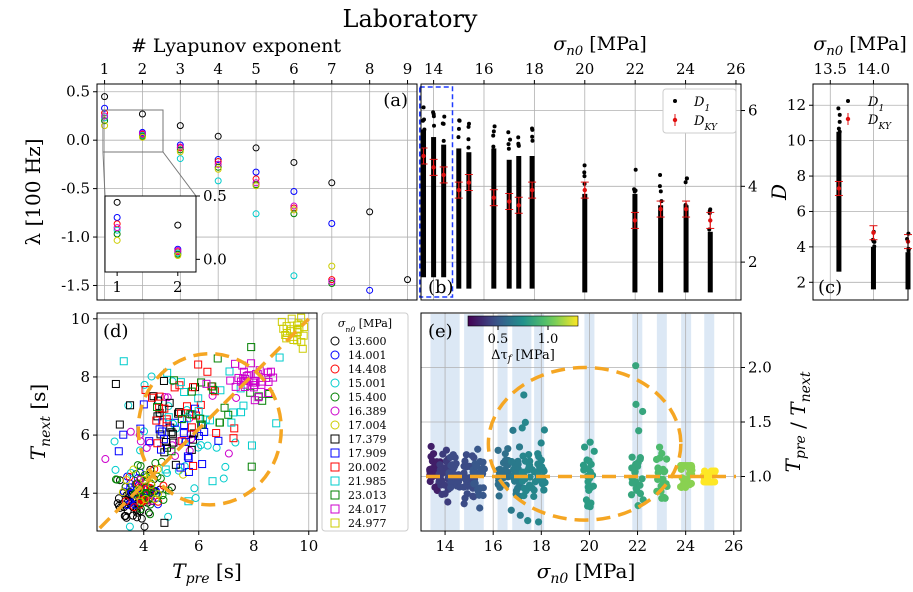 The height and width of the screenshot is (592, 913). Describe the element at coordinates (801, 282) in the screenshot. I see `panel-c-y-tick-label: 2` at that location.